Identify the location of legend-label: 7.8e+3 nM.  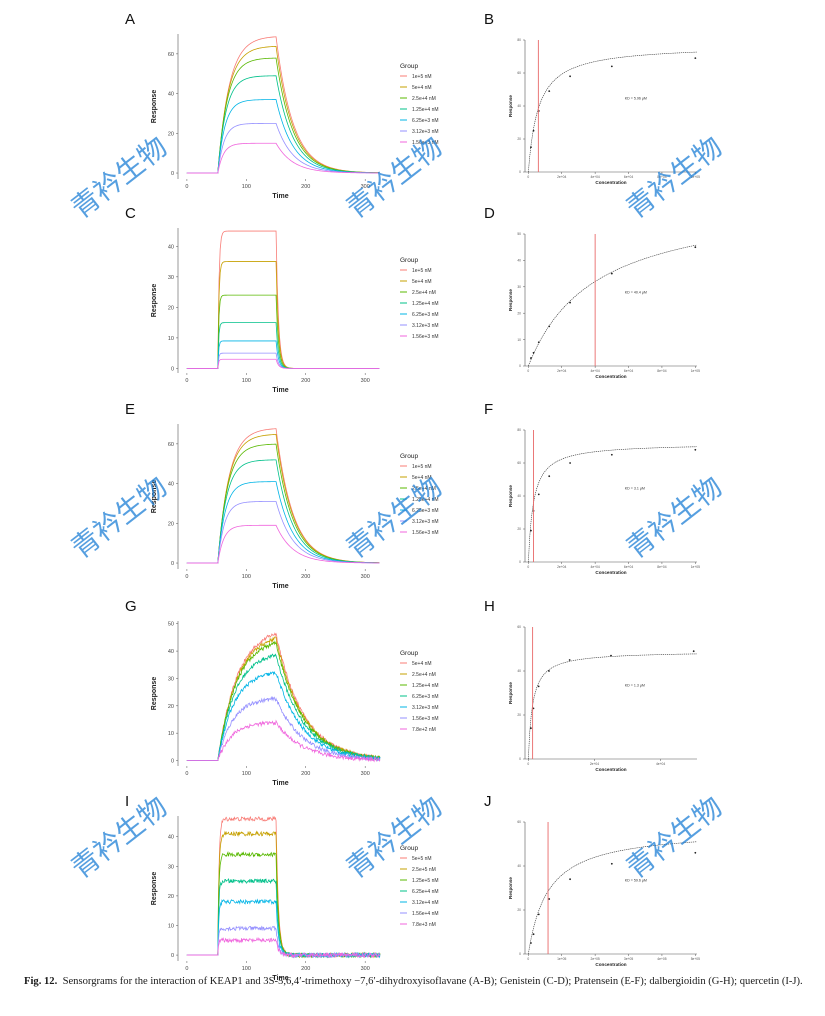
(424, 925).